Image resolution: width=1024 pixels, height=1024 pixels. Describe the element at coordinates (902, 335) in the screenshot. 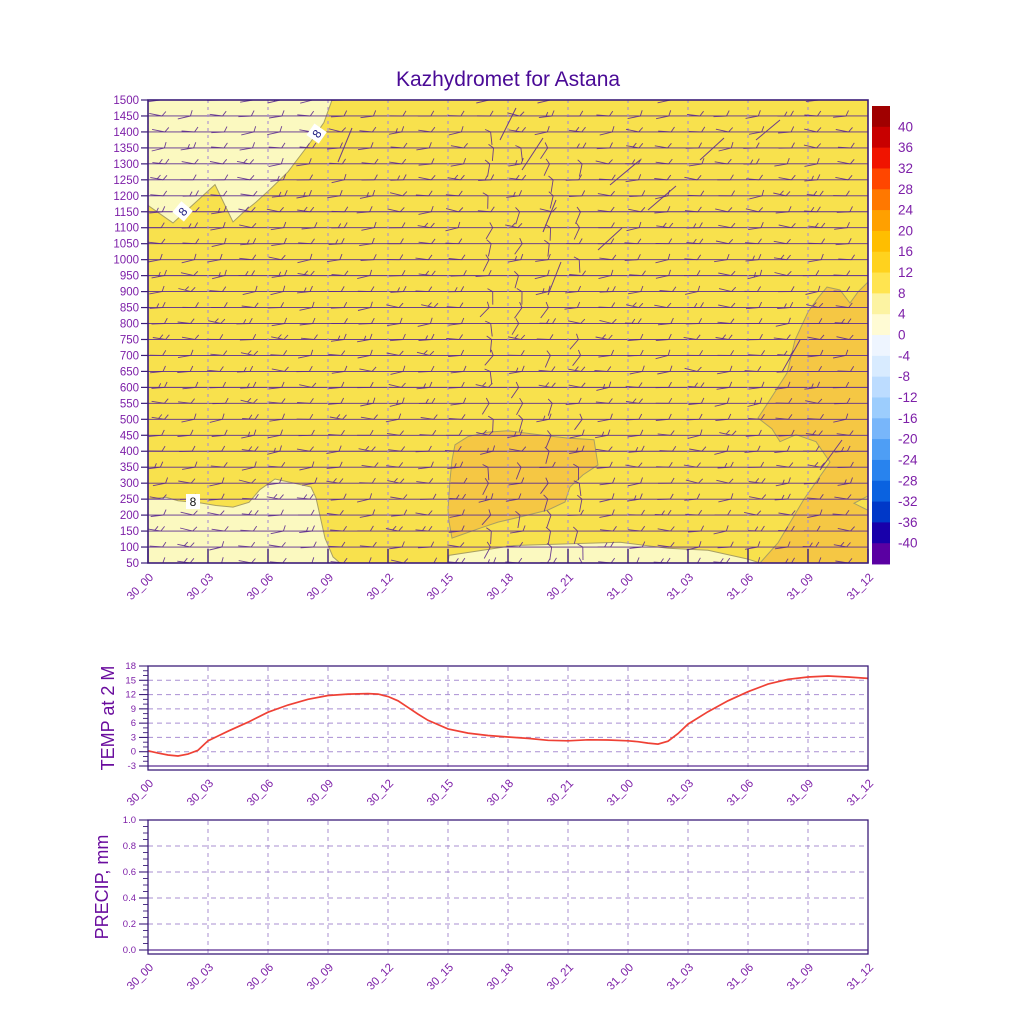

I see `svg-text: 0` at that location.